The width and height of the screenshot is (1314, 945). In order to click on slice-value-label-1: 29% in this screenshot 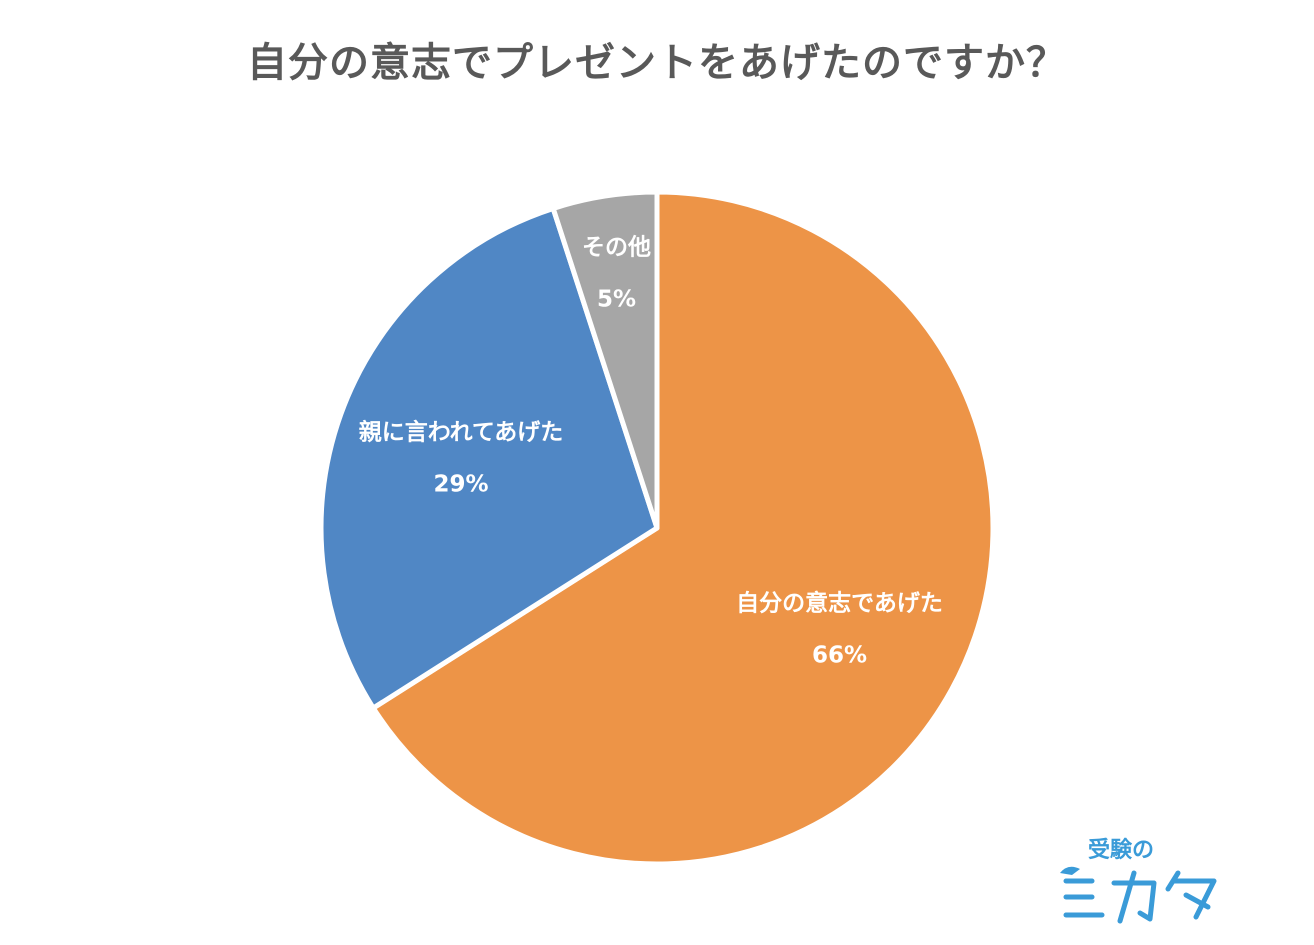, I will do `click(460, 484)`.